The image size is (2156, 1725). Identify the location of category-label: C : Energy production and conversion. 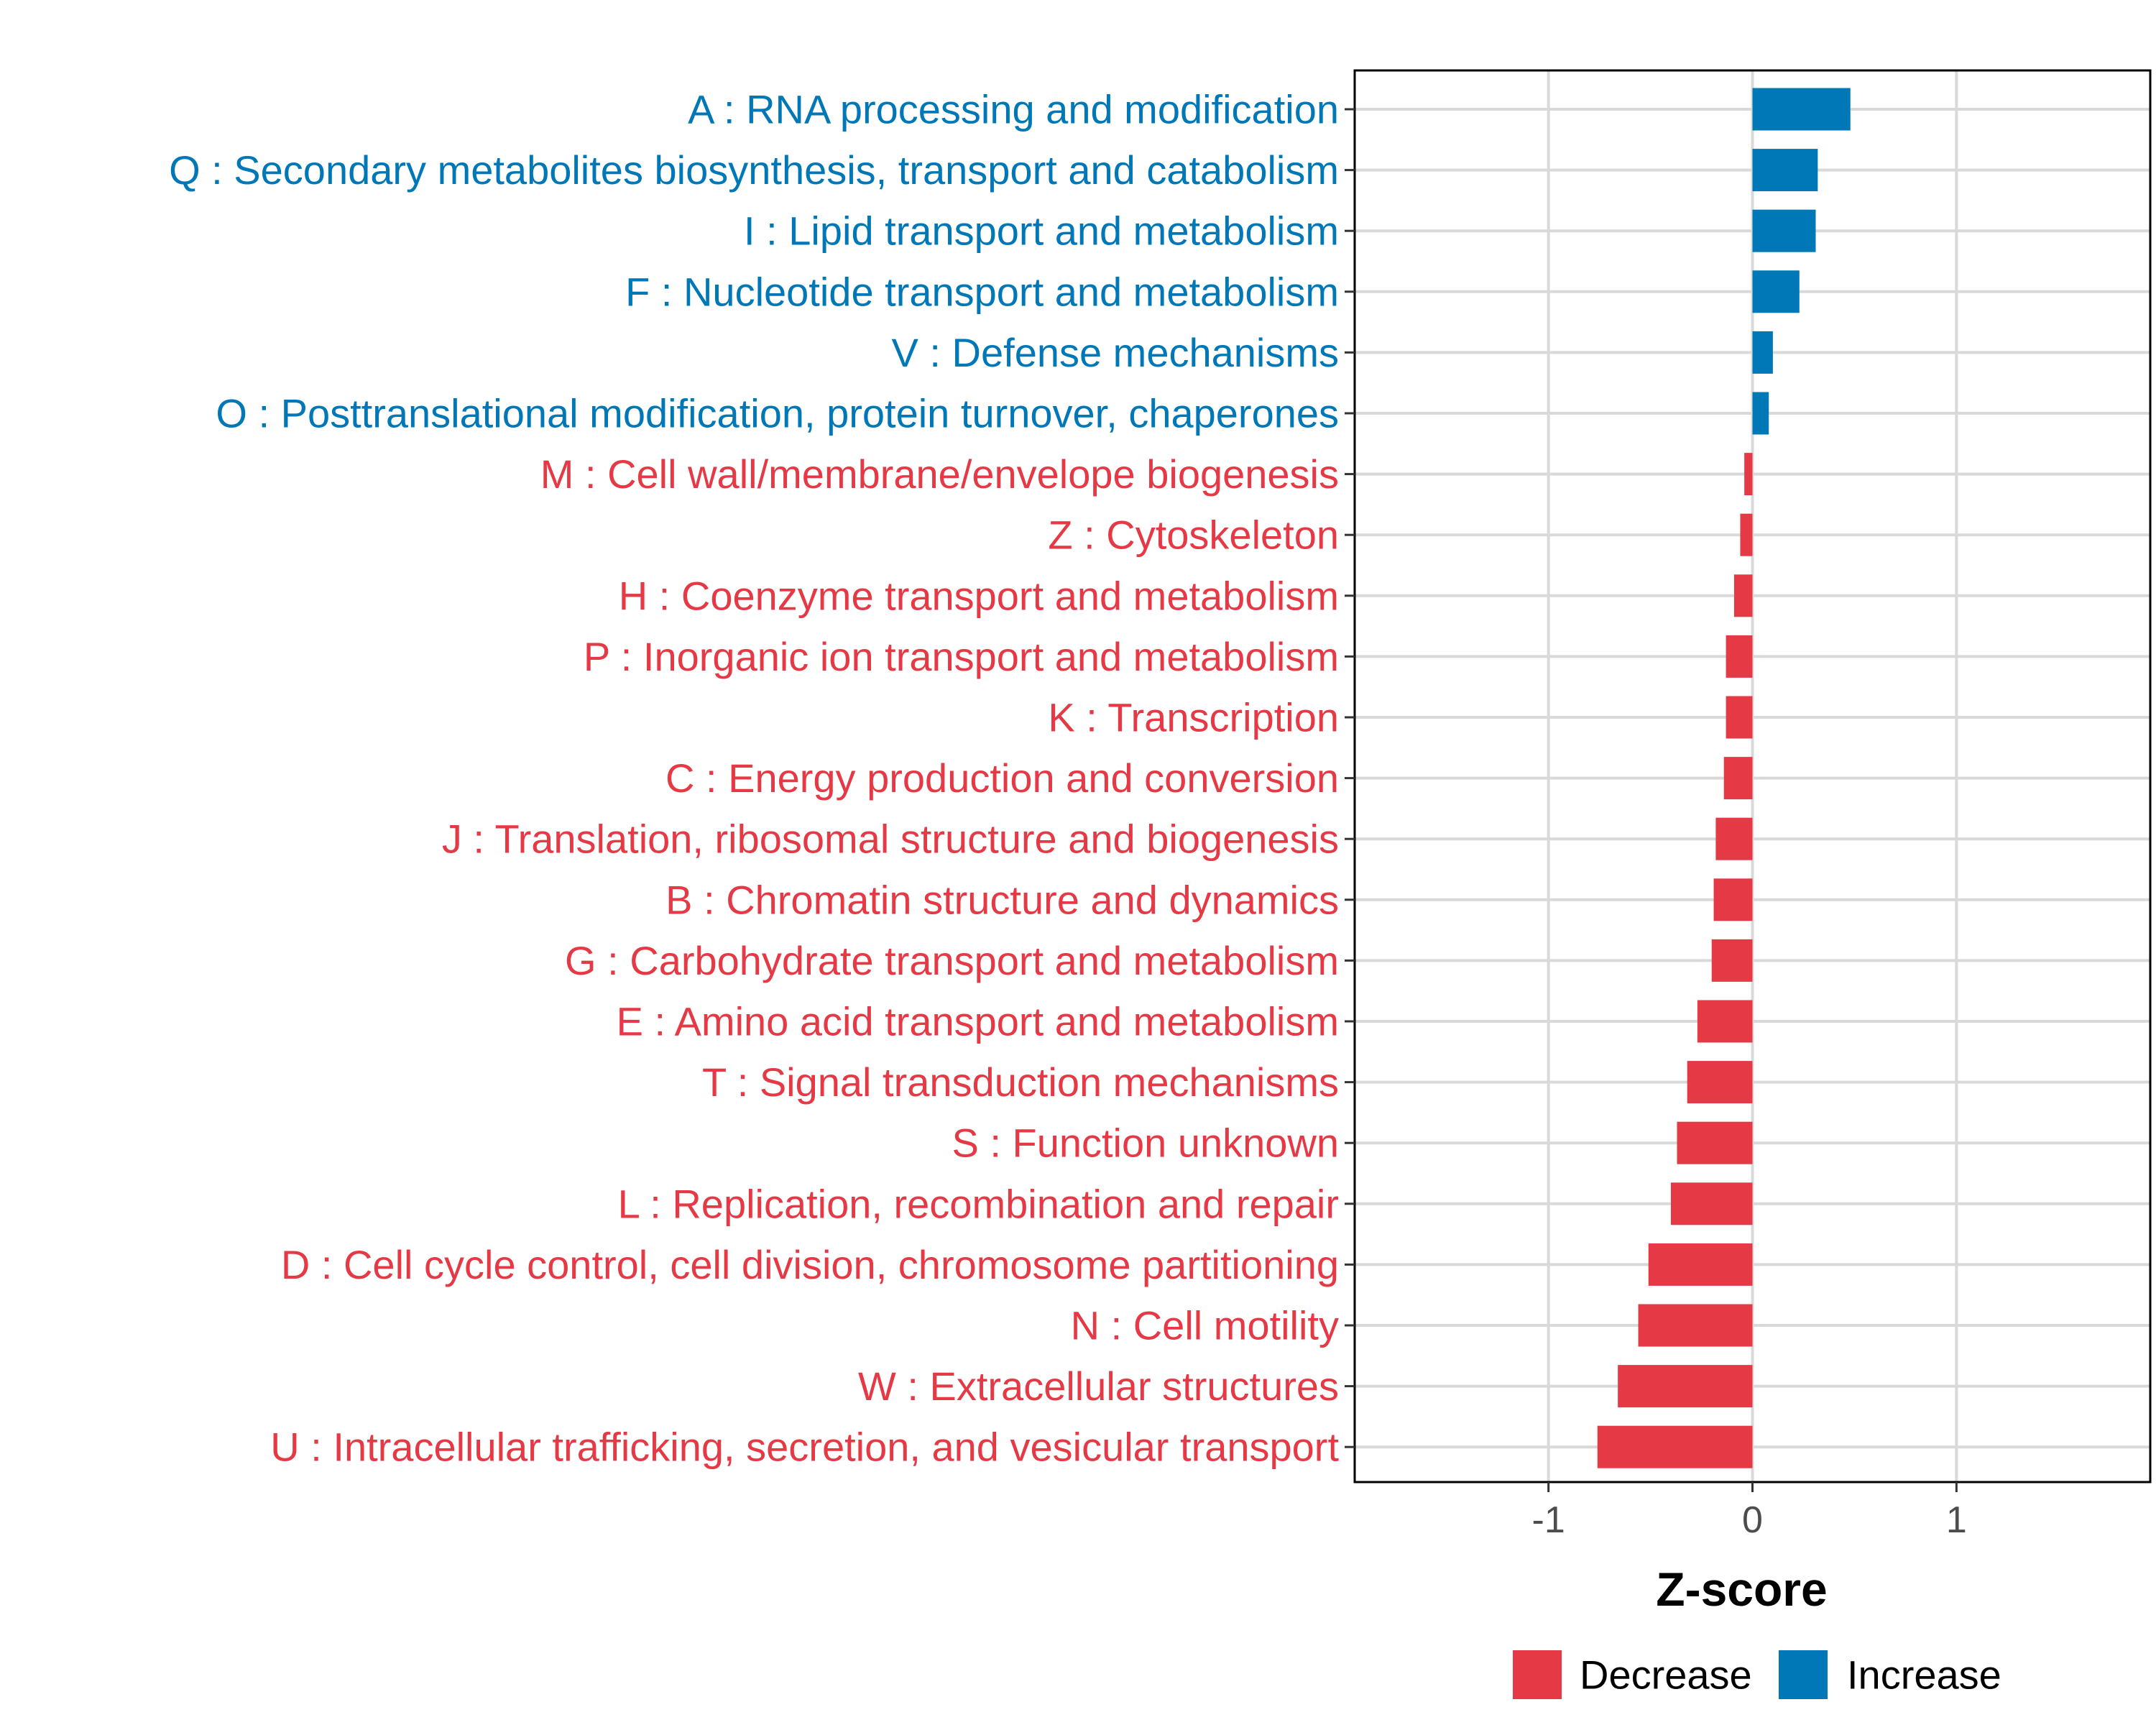
(1002, 778).